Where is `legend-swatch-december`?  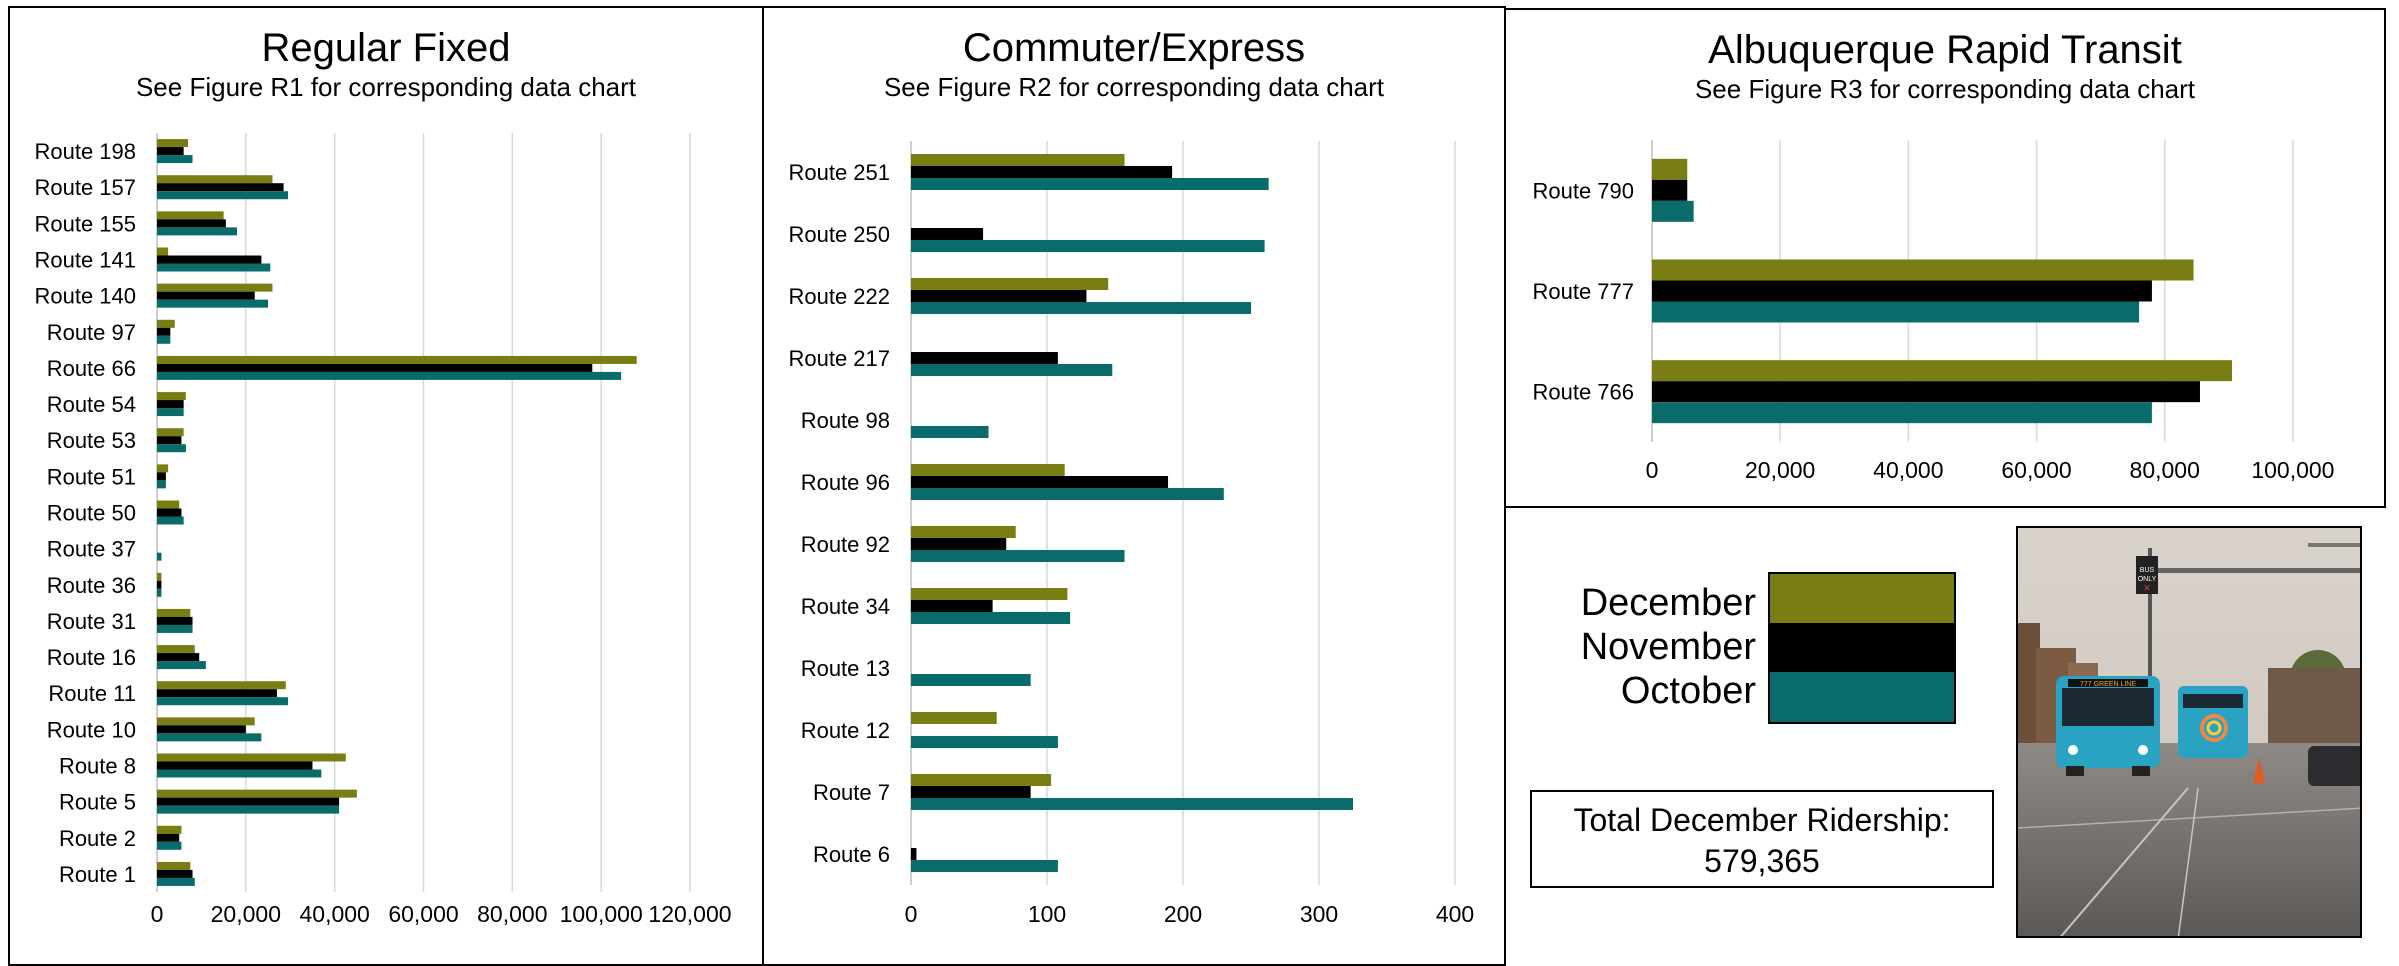 legend-swatch-december is located at coordinates (1862, 598).